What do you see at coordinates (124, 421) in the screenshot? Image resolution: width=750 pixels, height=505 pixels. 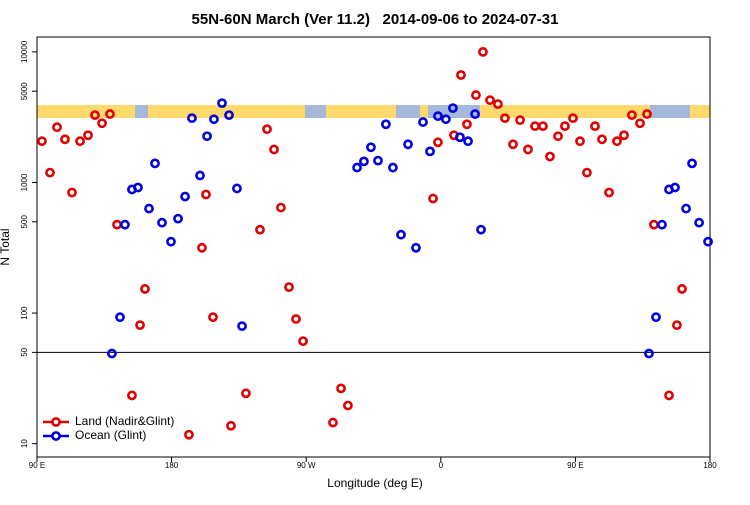 I see `legend-label: Land (Nadir&Glint)` at bounding box center [124, 421].